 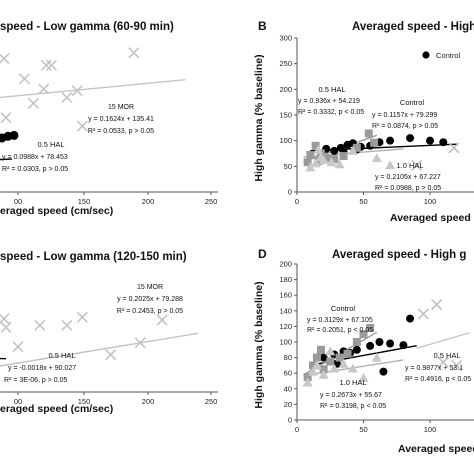 I want to click on y-tick-label: 140, so click(x=285, y=310).